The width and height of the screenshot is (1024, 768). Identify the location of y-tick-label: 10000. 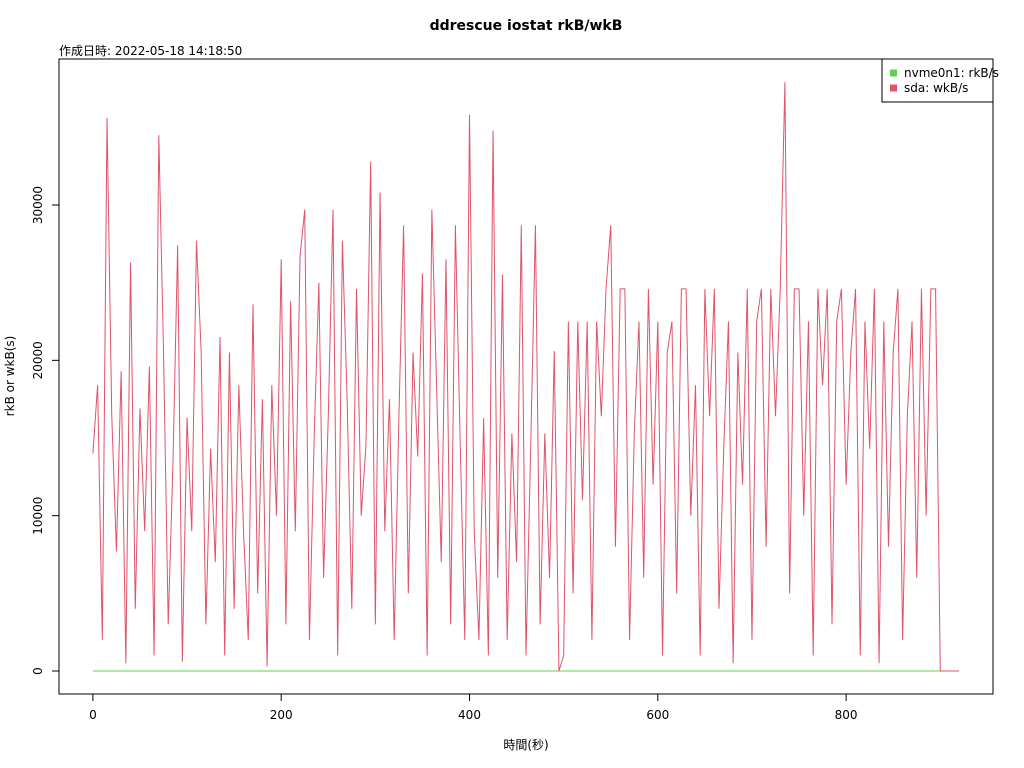
(38, 516).